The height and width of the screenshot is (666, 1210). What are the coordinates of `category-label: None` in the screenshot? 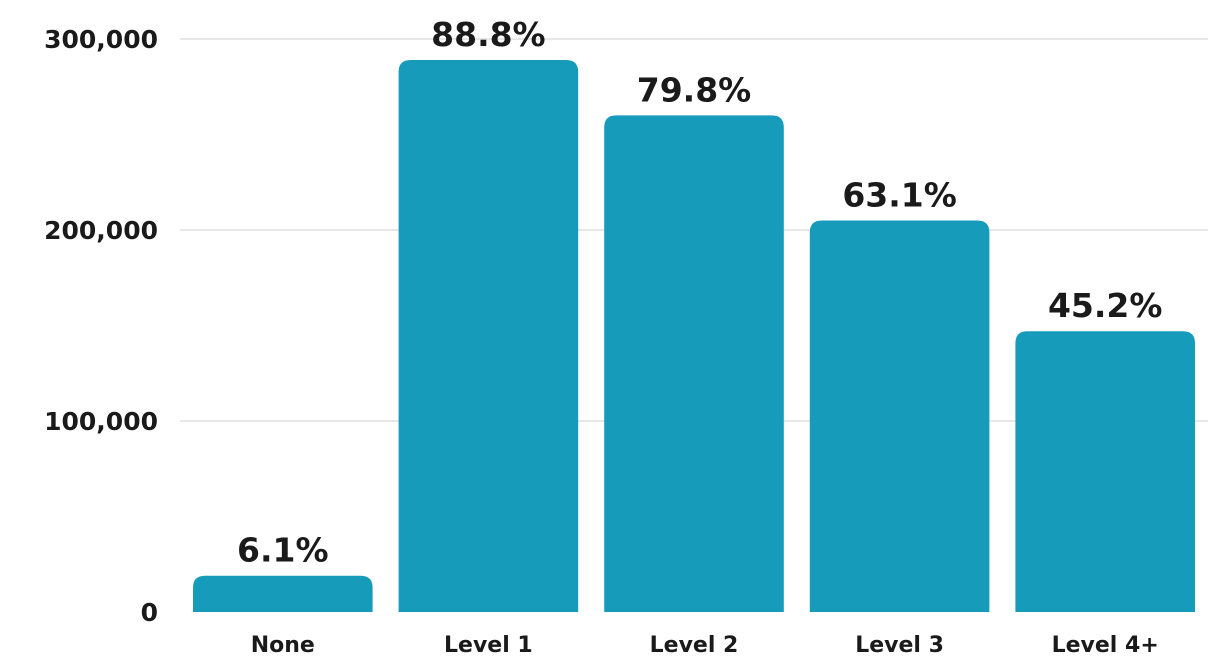 It's located at (283, 645).